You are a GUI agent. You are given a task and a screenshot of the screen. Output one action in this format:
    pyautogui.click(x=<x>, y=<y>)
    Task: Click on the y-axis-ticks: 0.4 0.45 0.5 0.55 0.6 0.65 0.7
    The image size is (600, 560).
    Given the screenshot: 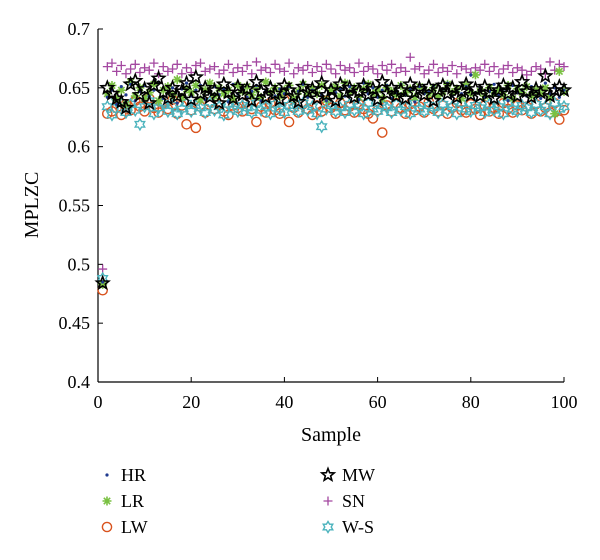 What is the action you would take?
    pyautogui.click(x=81, y=205)
    